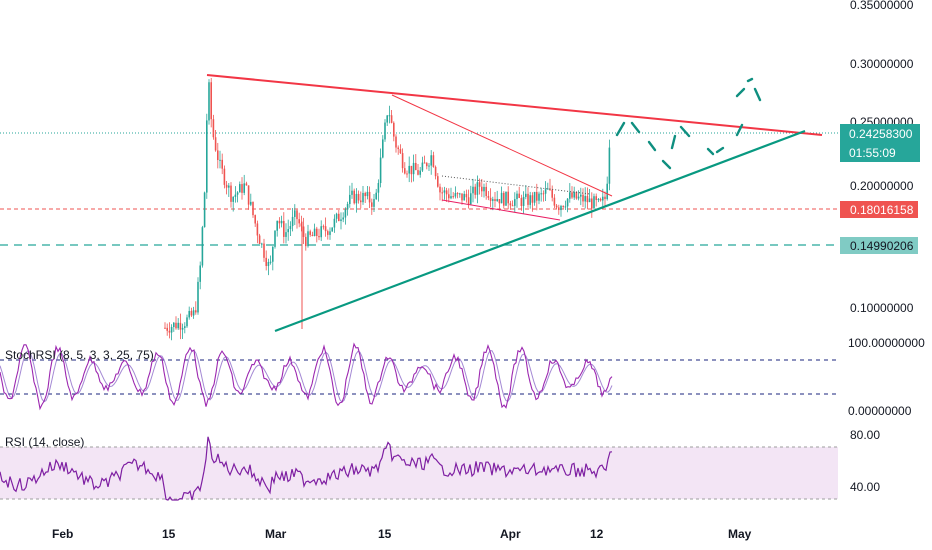 The width and height of the screenshot is (932, 550). I want to click on stoch-k-line, so click(306, 376).